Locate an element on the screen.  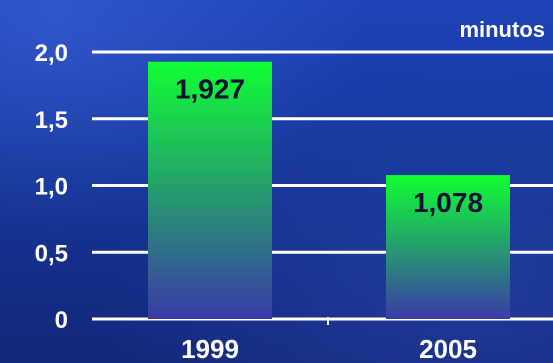
y-tick-label-3: 1,5 is located at coordinates (51, 120).